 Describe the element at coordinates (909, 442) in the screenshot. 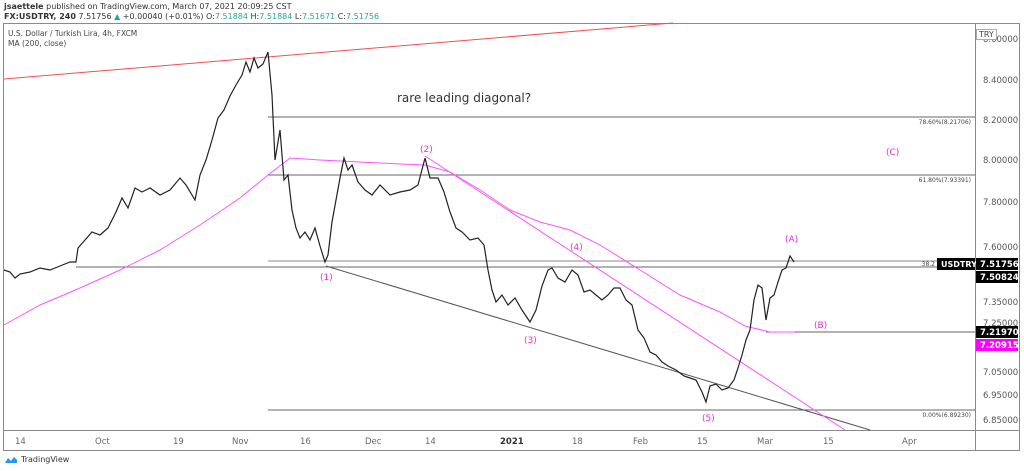

I see `svg-text: Apr` at that location.